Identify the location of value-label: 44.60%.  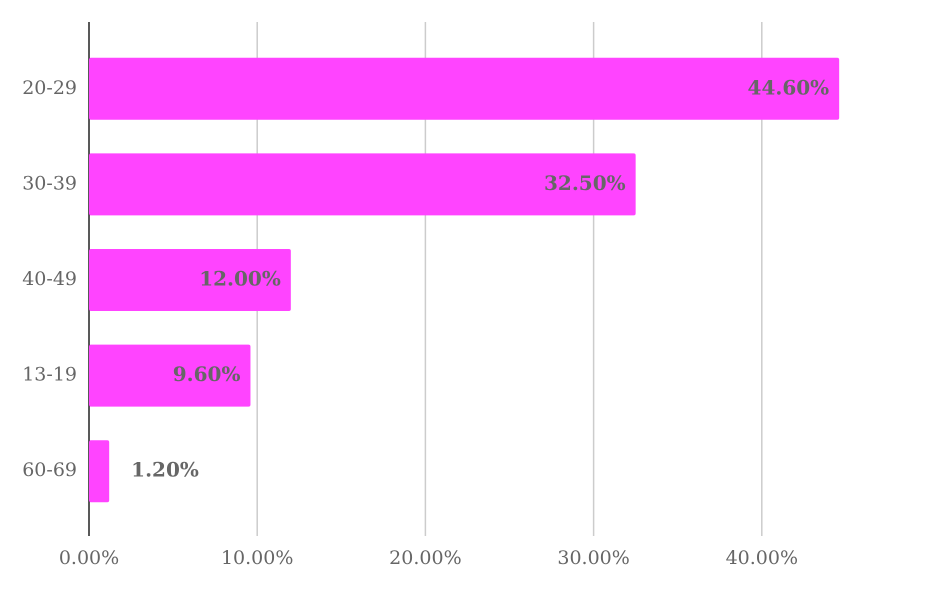
(789, 87).